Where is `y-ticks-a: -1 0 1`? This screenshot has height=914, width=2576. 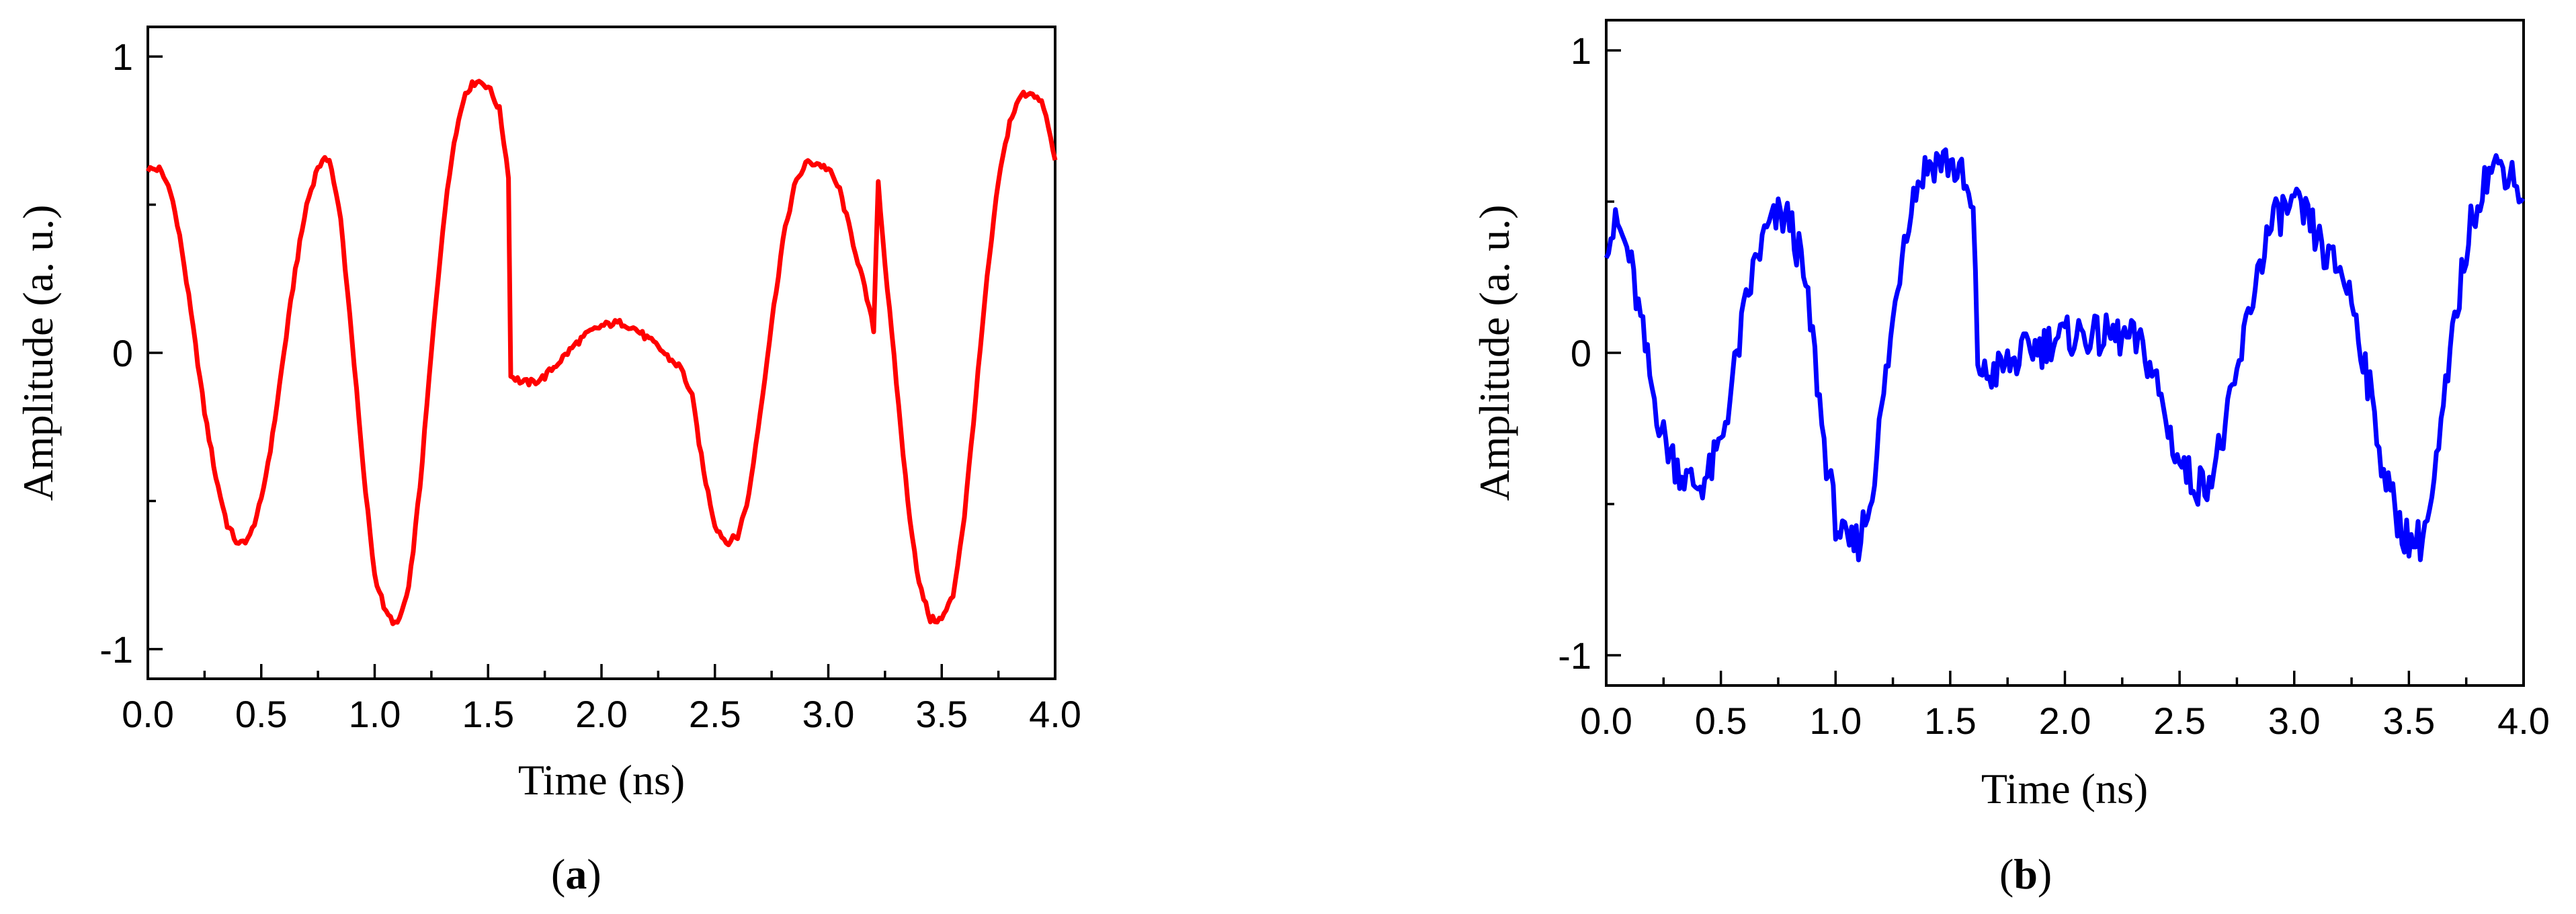 y-ticks-a: -1 0 1 is located at coordinates (131, 353).